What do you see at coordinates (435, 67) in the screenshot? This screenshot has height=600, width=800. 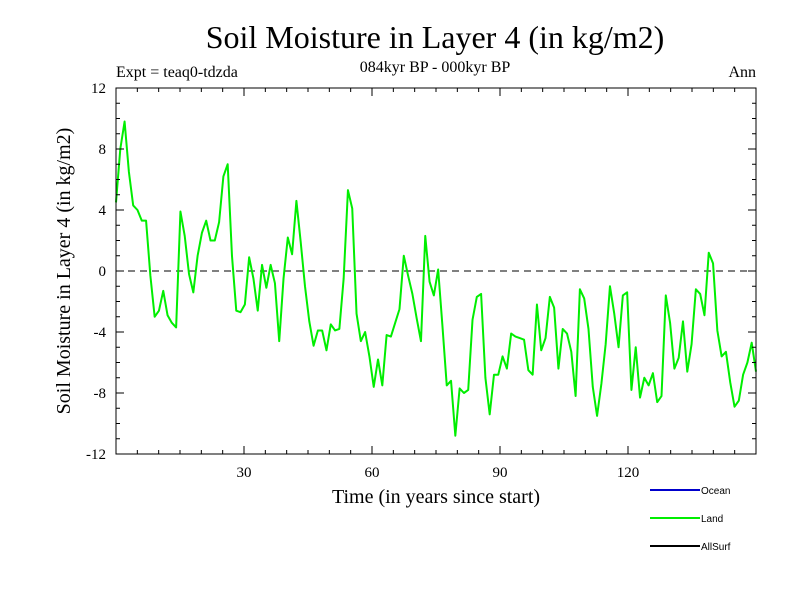 I see `chart-subtitle: 084kyr BP - 000kyr BP` at bounding box center [435, 67].